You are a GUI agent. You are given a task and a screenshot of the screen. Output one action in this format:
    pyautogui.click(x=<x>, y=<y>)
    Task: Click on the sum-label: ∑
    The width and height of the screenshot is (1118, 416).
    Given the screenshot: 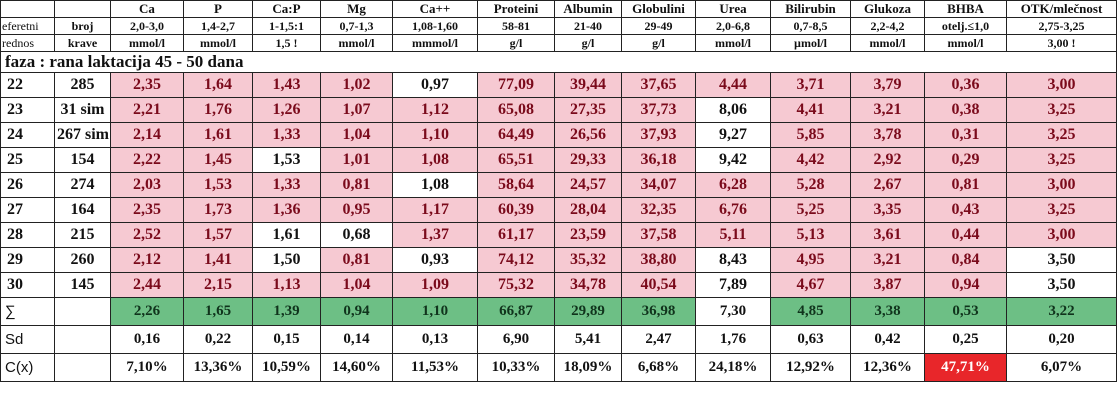 What is the action you would take?
    pyautogui.click(x=27, y=311)
    